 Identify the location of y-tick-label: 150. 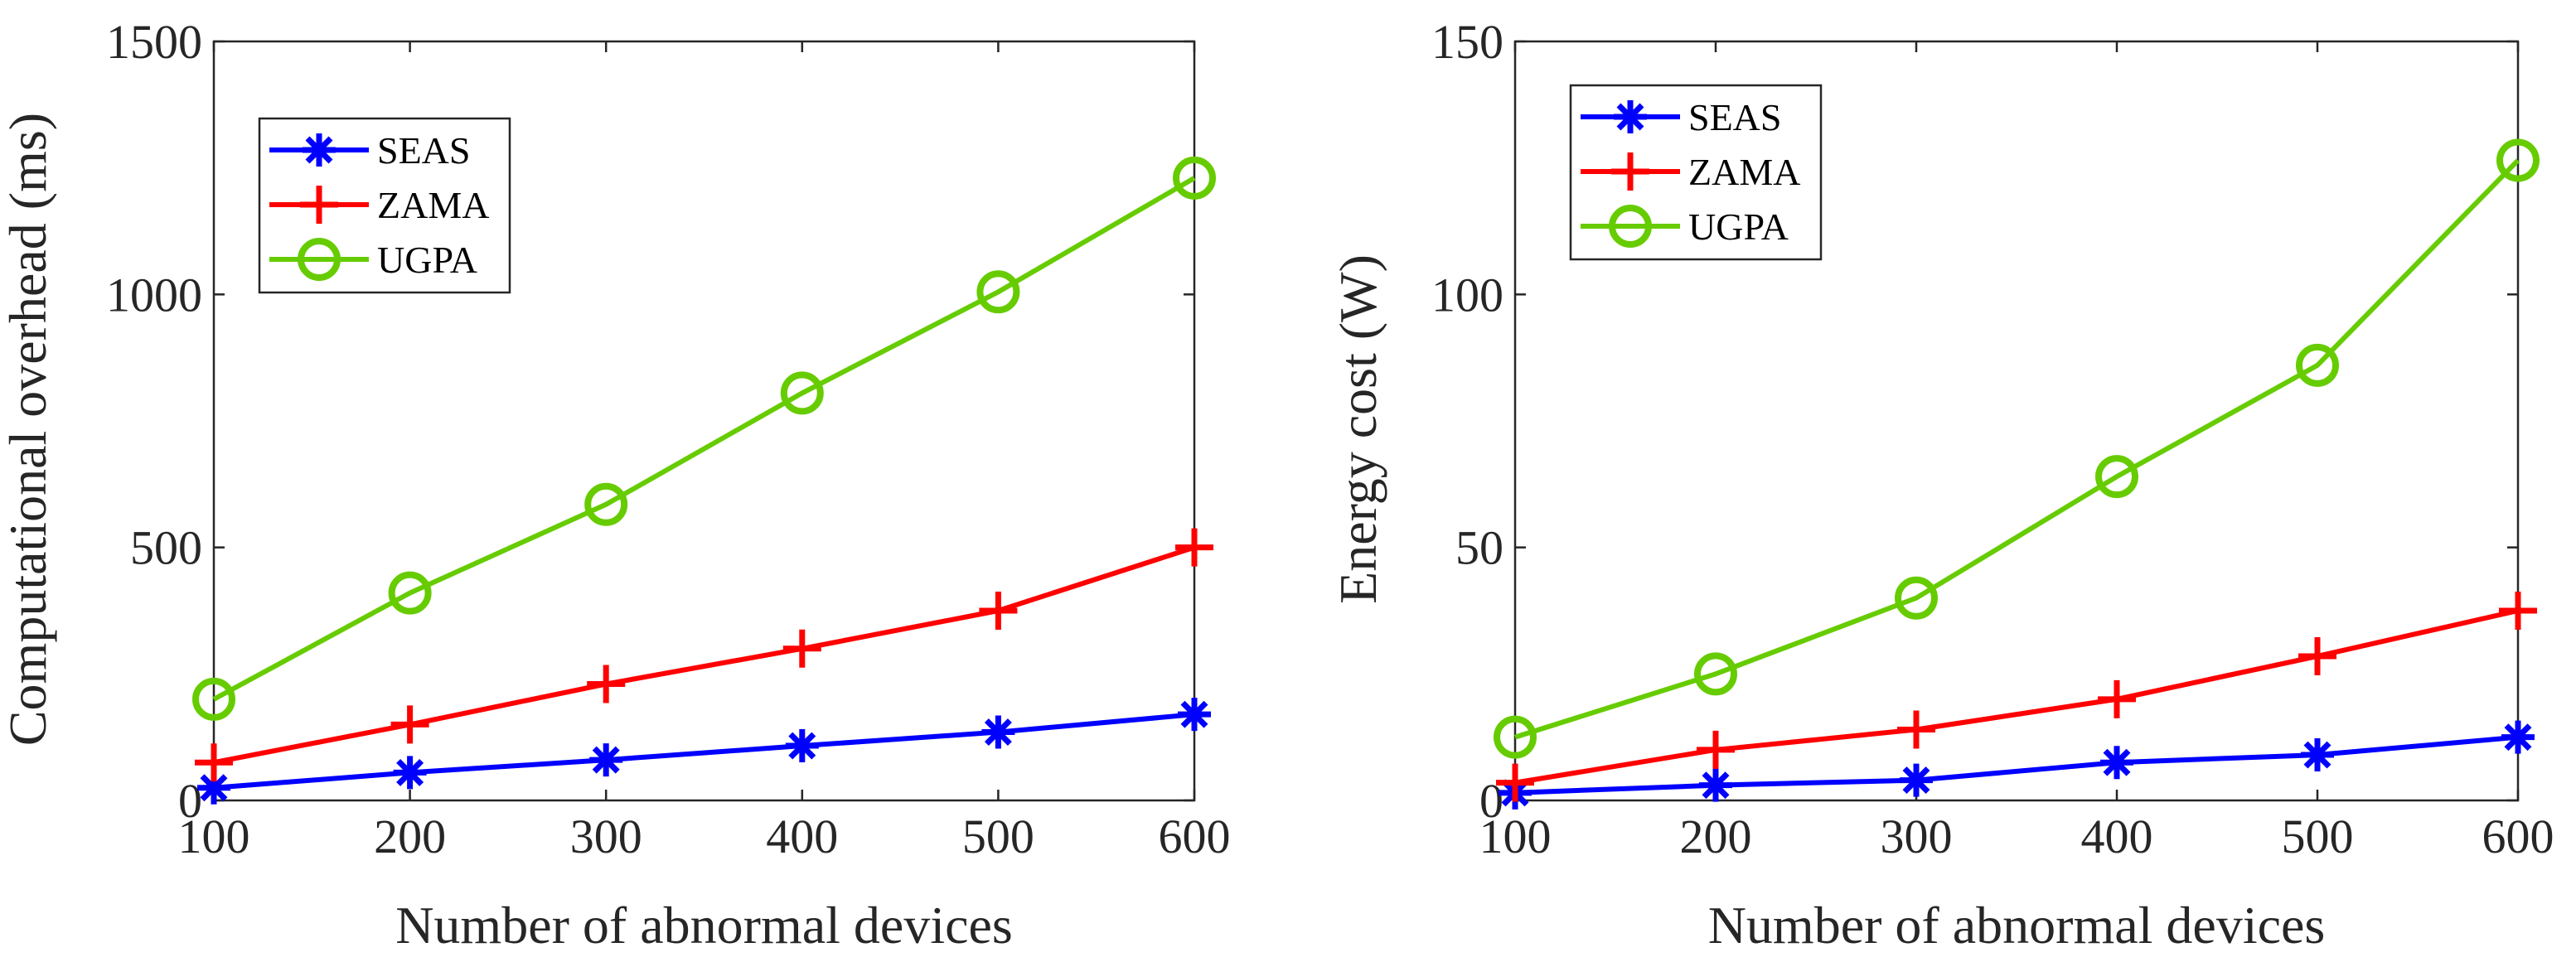
(1467, 42).